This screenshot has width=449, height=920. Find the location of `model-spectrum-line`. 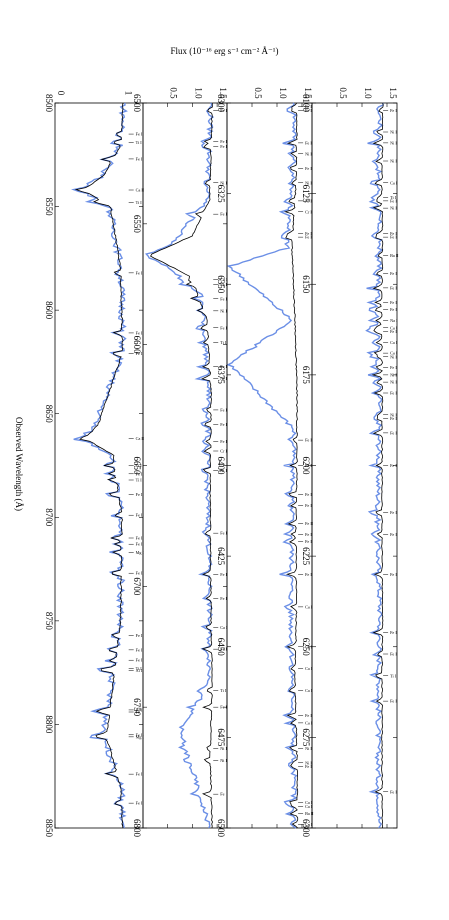

model-spectrum-line is located at coordinates (181, 465).